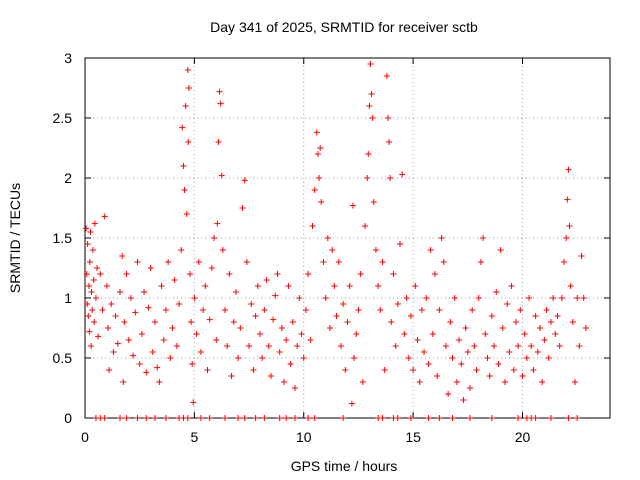  What do you see at coordinates (68, 418) in the screenshot?
I see `y-tick-label: 0` at bounding box center [68, 418].